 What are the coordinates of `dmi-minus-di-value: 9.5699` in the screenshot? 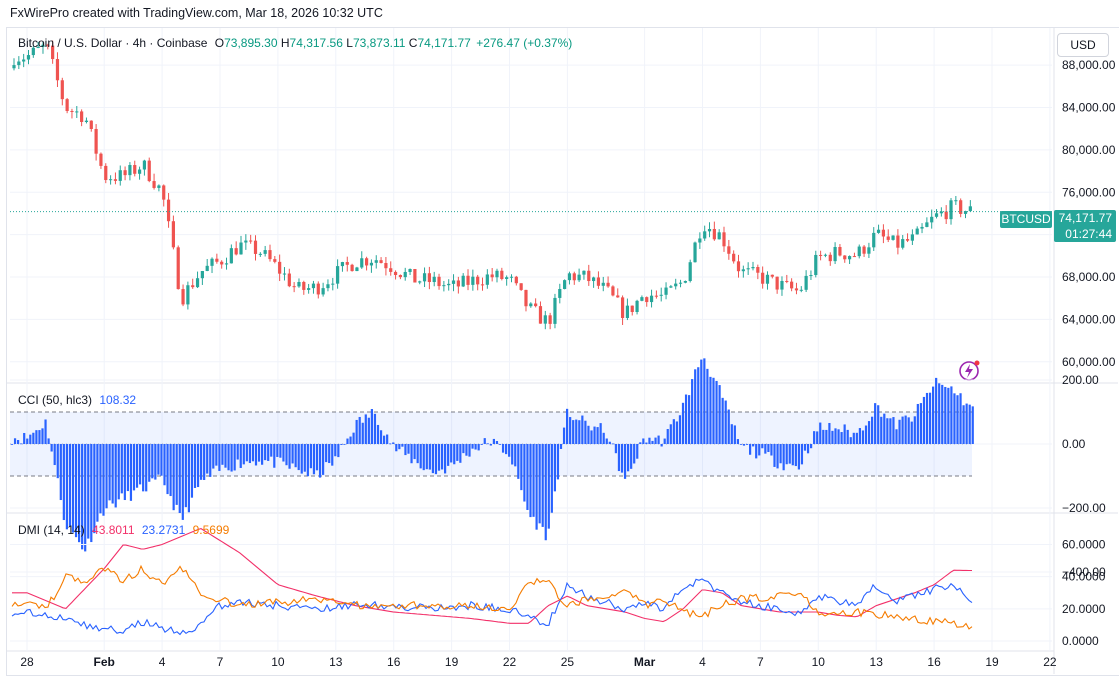 It's located at (211, 530).